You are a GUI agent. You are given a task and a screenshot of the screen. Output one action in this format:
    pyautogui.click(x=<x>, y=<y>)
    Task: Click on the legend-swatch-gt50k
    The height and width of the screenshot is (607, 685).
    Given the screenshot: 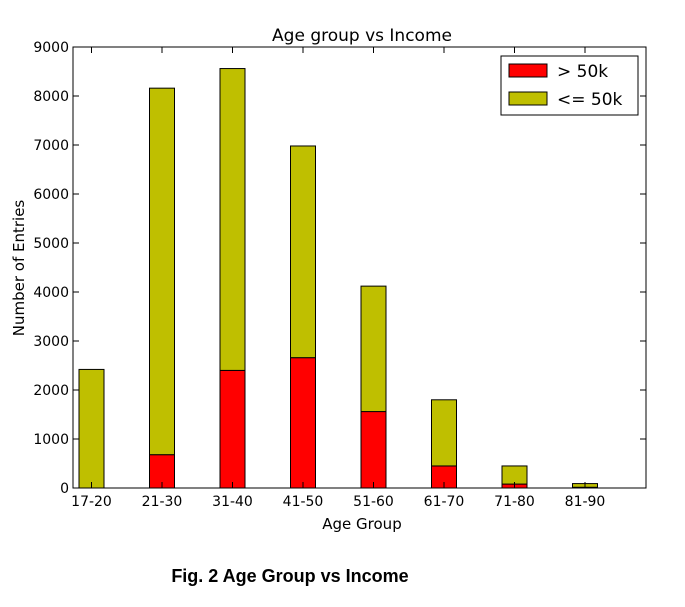 What is the action you would take?
    pyautogui.click(x=528, y=70)
    